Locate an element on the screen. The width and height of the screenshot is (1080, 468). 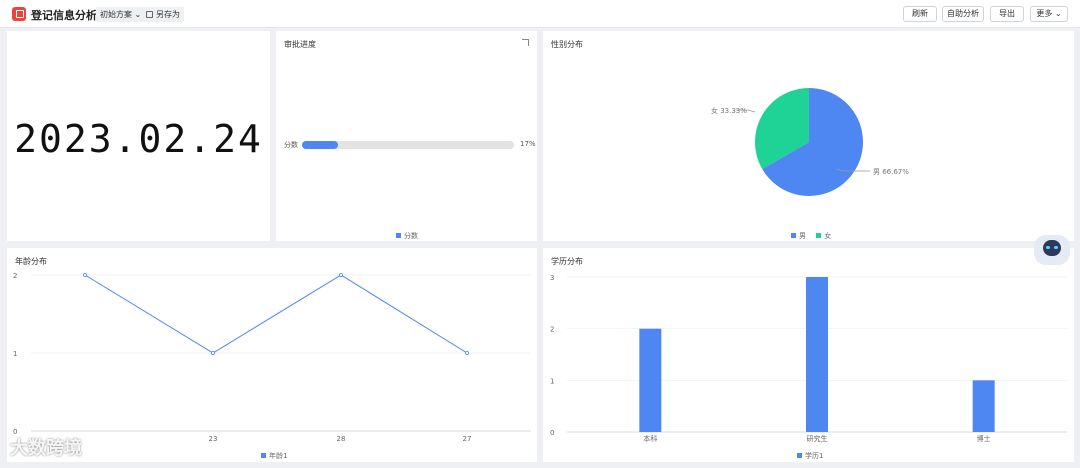
female-slice-label: 女 33.33% is located at coordinates (729, 110).